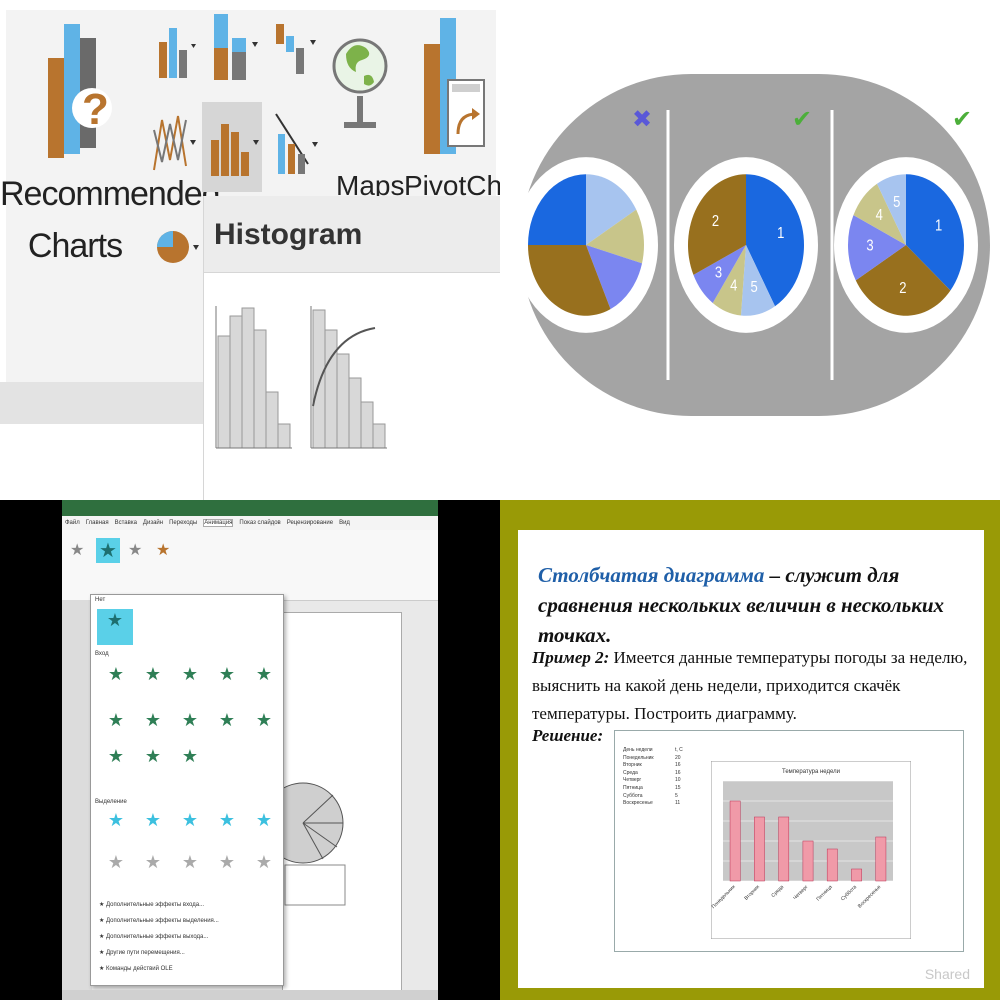 This screenshot has width=1000, height=1000. Describe the element at coordinates (947, 974) in the screenshot. I see `watermark: Shared` at that location.